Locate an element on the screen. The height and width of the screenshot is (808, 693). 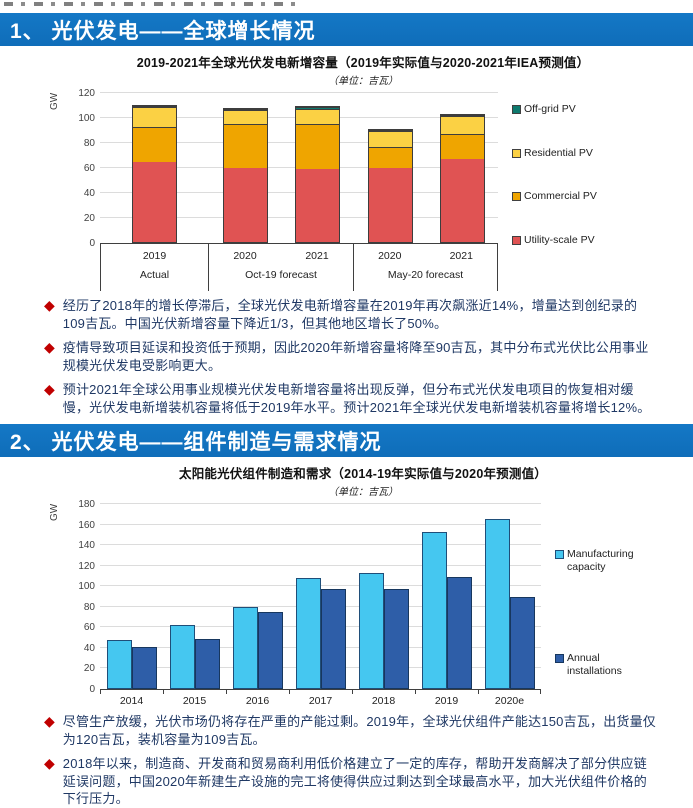
section-2-title: 2、 光伏发电——组件制造与需求情况 is located at coordinates (196, 442).